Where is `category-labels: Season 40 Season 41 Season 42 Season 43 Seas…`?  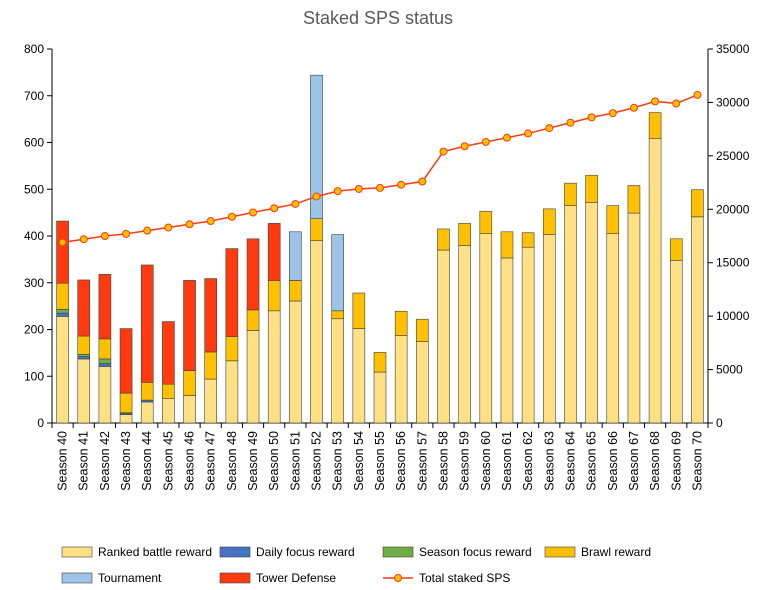 category-labels: Season 40 Season 41 Season 42 Season 43 Seas… is located at coordinates (380, 461).